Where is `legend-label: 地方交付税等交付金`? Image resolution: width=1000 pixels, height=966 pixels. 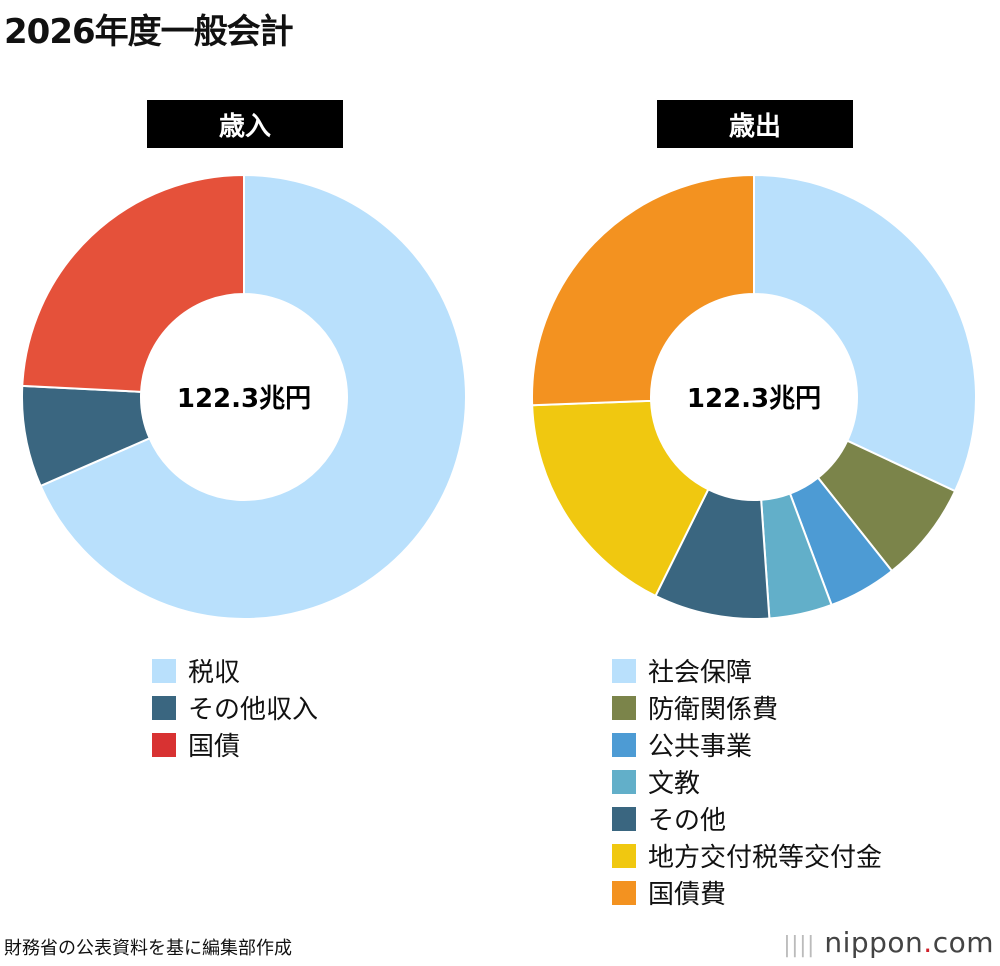
legend-label: 地方交付税等交付金 is located at coordinates (765, 858).